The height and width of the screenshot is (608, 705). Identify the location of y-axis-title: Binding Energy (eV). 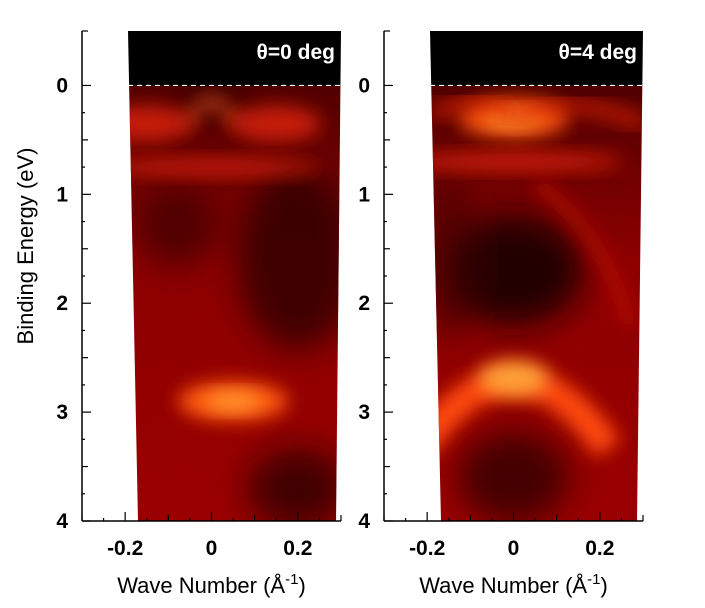
(25, 246).